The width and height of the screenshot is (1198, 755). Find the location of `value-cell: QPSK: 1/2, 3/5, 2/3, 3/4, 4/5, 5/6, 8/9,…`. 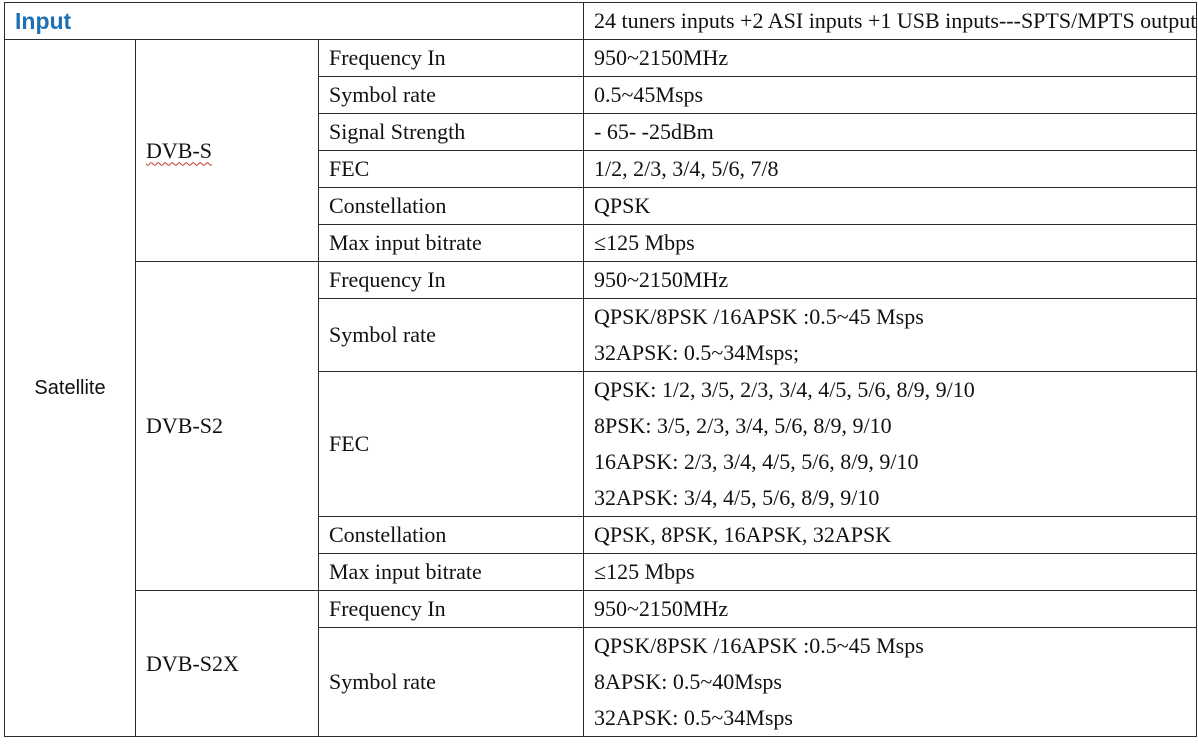

value-cell: QPSK: 1/2, 3/5, 2/3, 3/4, 4/5, 5/6, 8/9,… is located at coordinates (890, 444).